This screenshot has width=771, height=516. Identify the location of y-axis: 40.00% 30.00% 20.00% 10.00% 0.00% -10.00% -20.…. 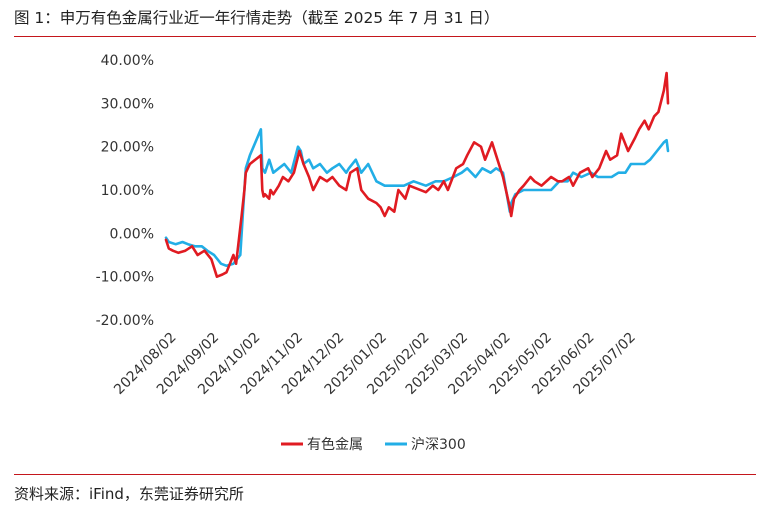
(125, 191).